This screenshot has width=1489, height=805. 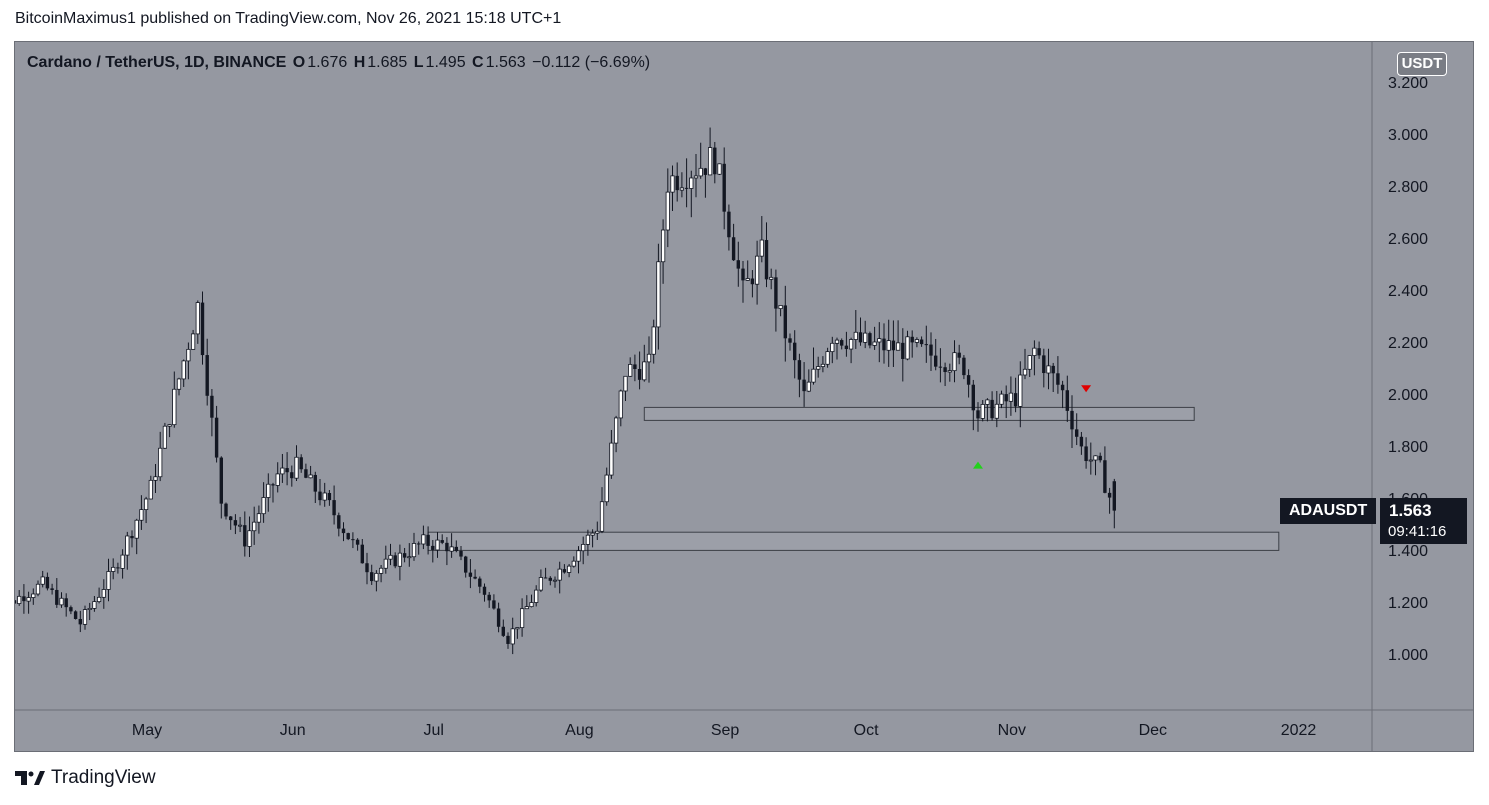 I want to click on legend-high-label: H, so click(x=359, y=62).